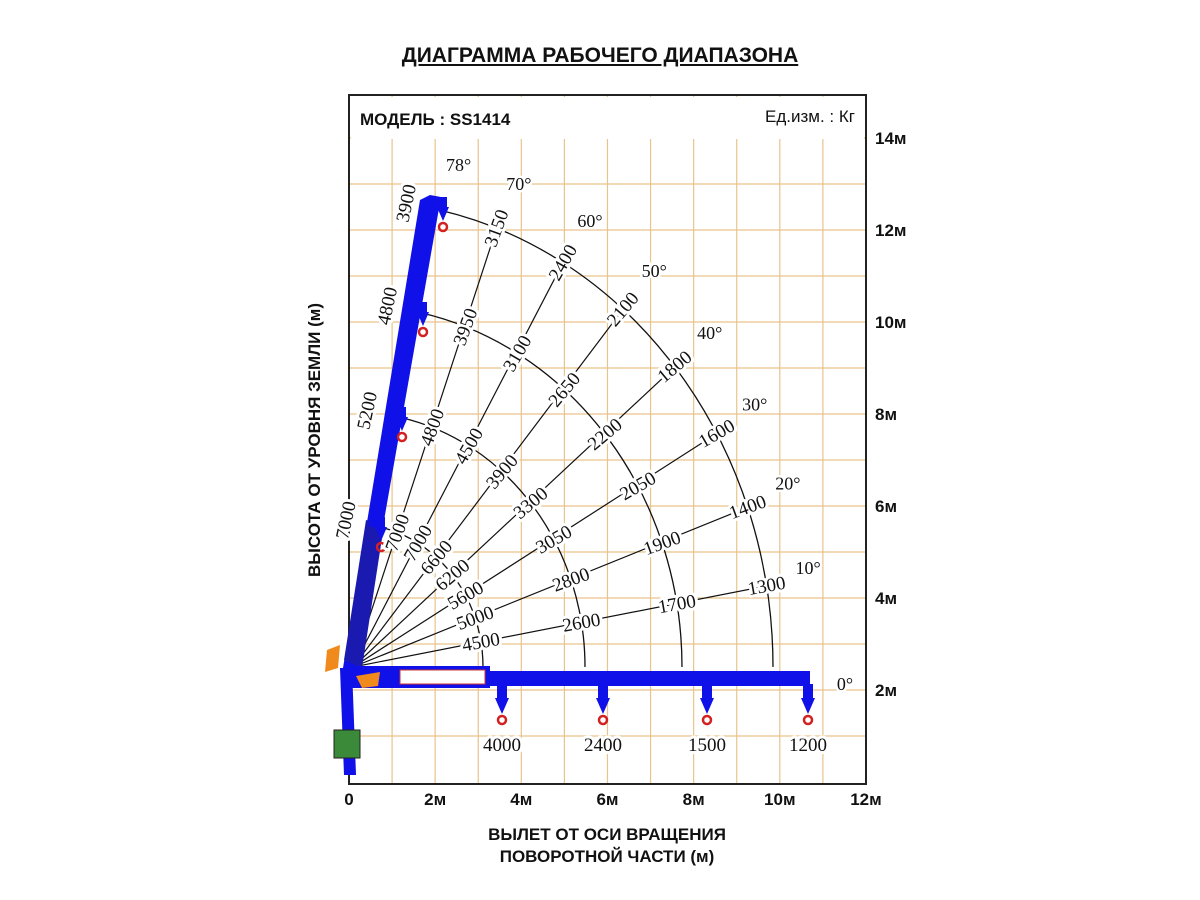  I want to click on load-value: 7000, so click(346, 520).